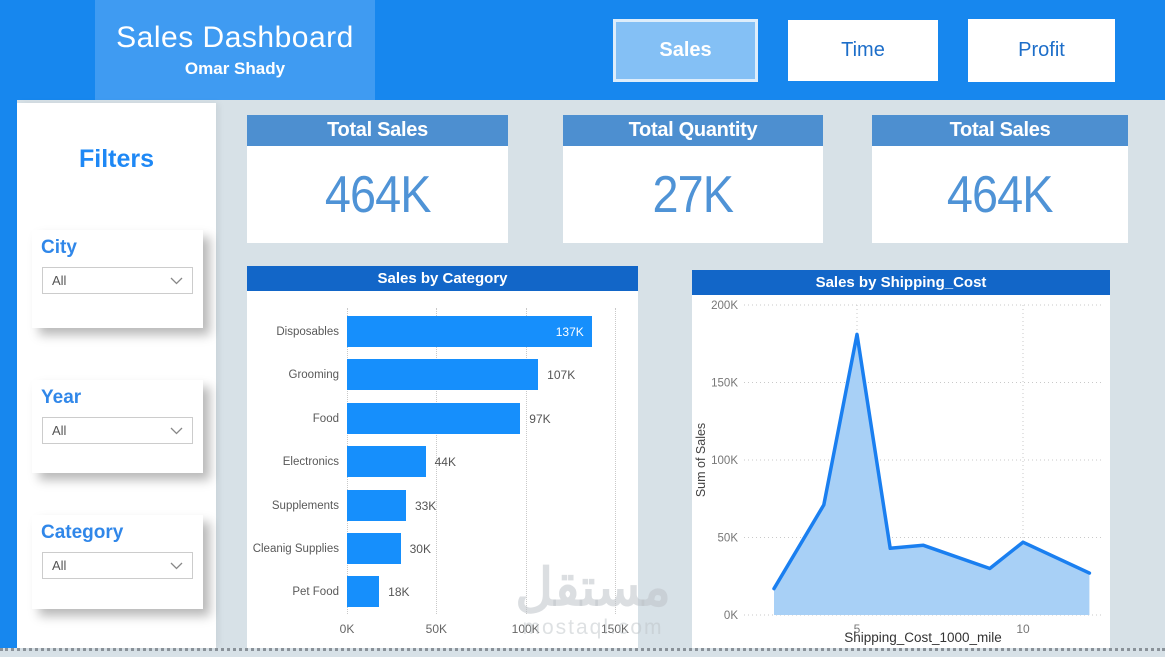  Describe the element at coordinates (724, 461) in the screenshot. I see `area-y-tick-label: 100K` at that location.